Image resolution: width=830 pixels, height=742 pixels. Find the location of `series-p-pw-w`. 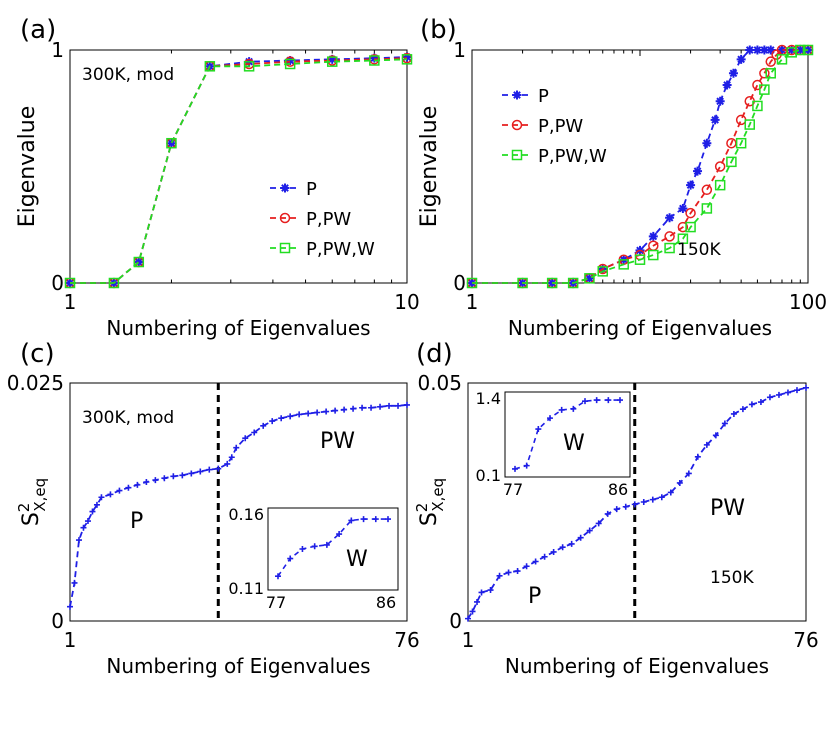

series-p-pw-w is located at coordinates (640, 166).